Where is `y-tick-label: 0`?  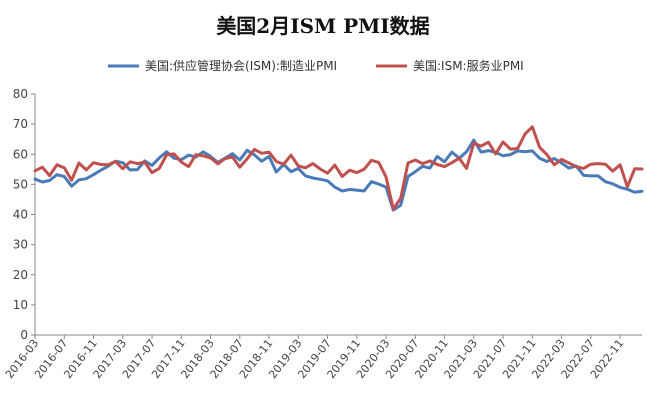
y-tick-label: 0 is located at coordinates (24, 335).